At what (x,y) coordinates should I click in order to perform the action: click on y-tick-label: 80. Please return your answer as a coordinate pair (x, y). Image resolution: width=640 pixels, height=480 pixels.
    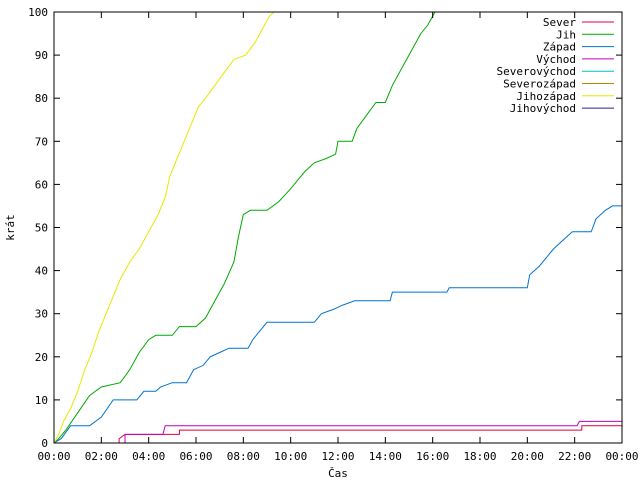
    Looking at the image, I should click on (41, 98).